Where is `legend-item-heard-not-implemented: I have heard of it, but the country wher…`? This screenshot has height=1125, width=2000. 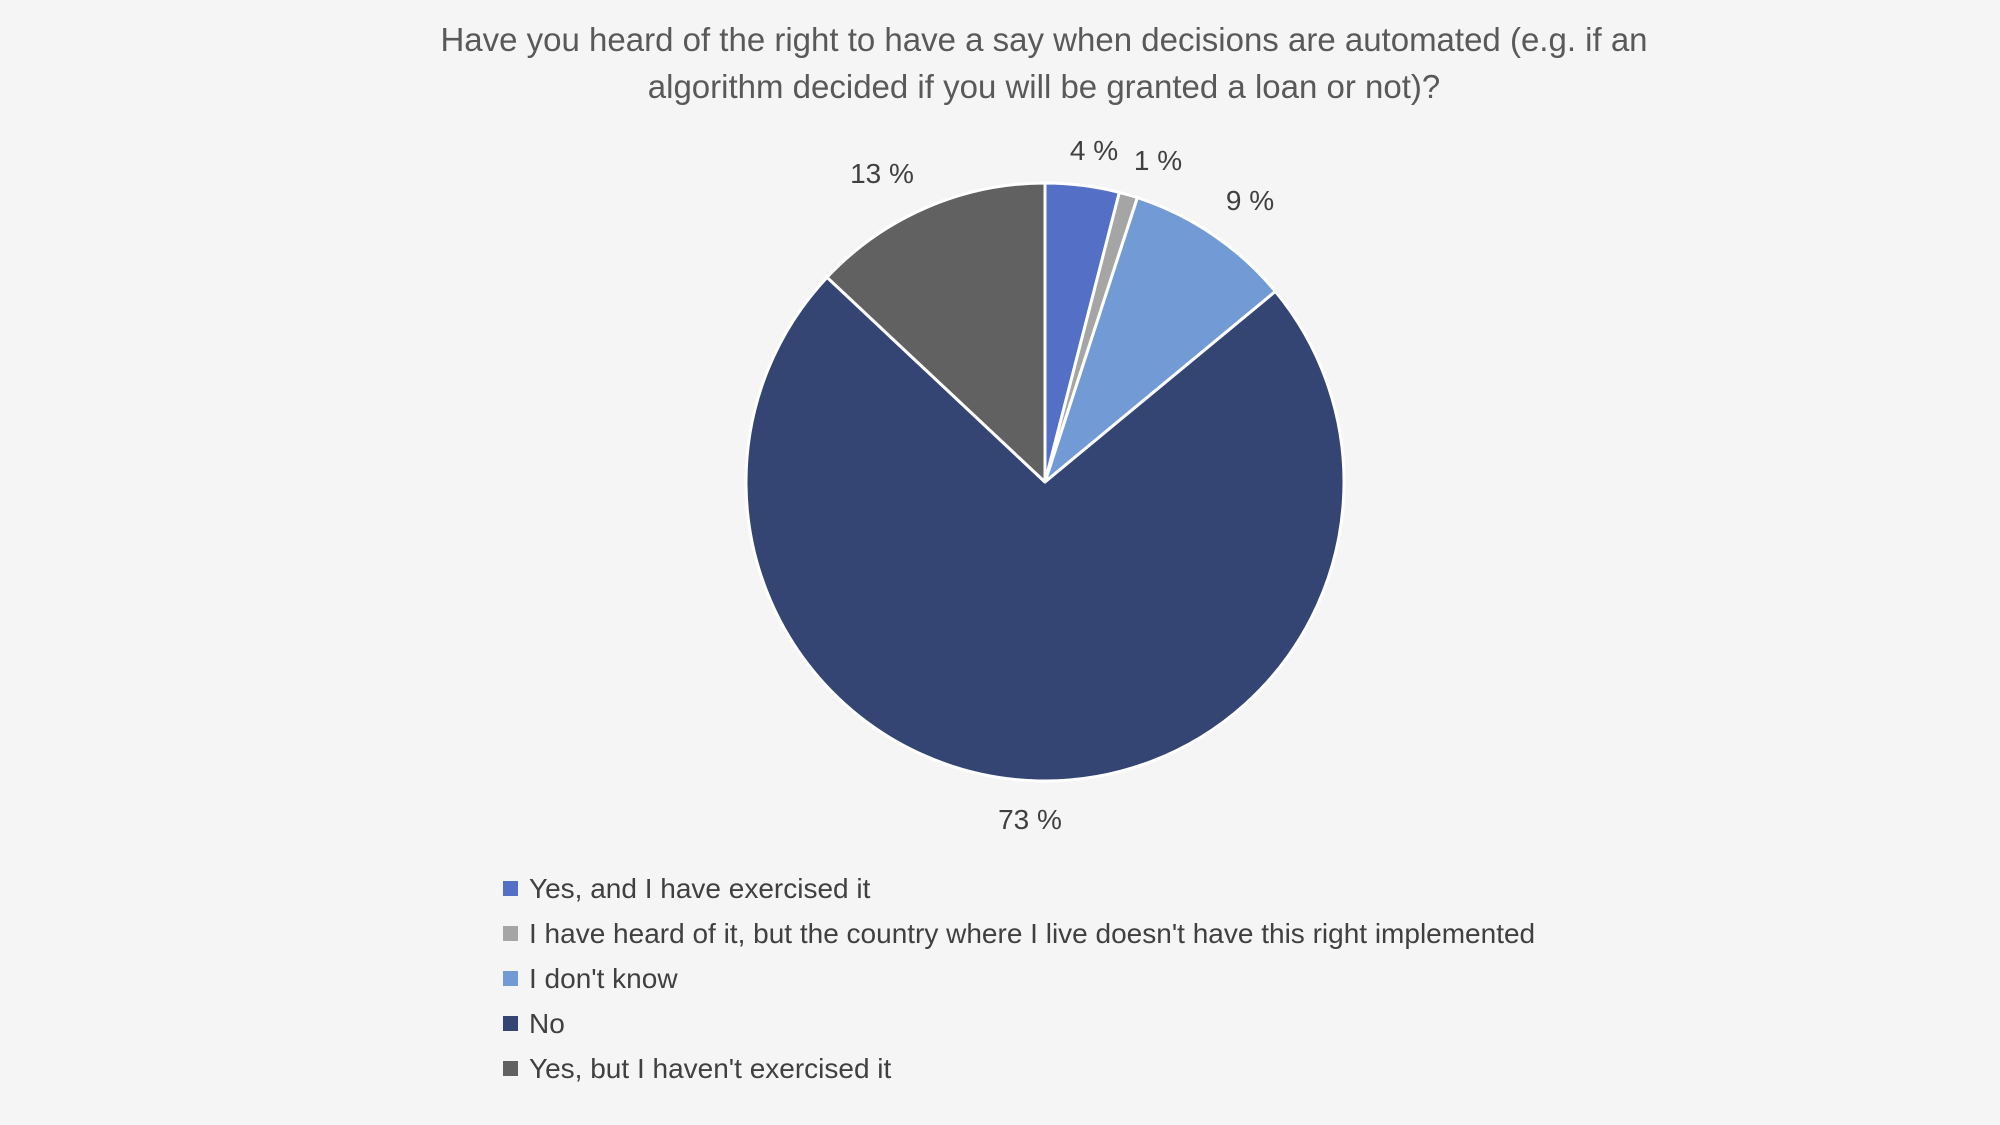
legend-item-heard-not-implemented: I have heard of it, but the country wher… is located at coordinates (1019, 933).